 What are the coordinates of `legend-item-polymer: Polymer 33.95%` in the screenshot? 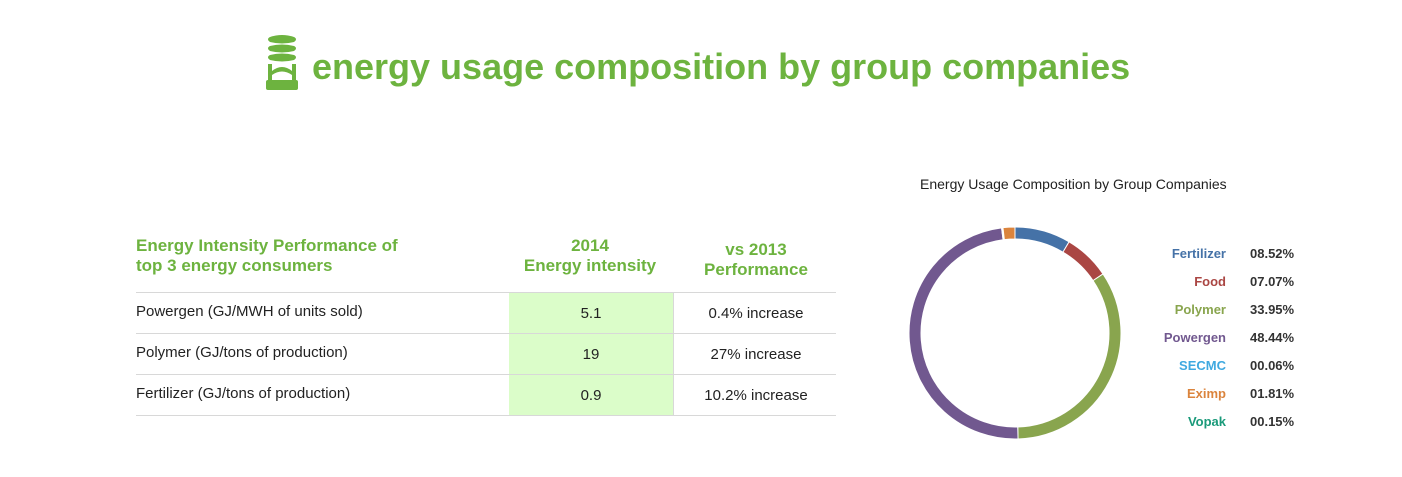 It's located at (1225, 314).